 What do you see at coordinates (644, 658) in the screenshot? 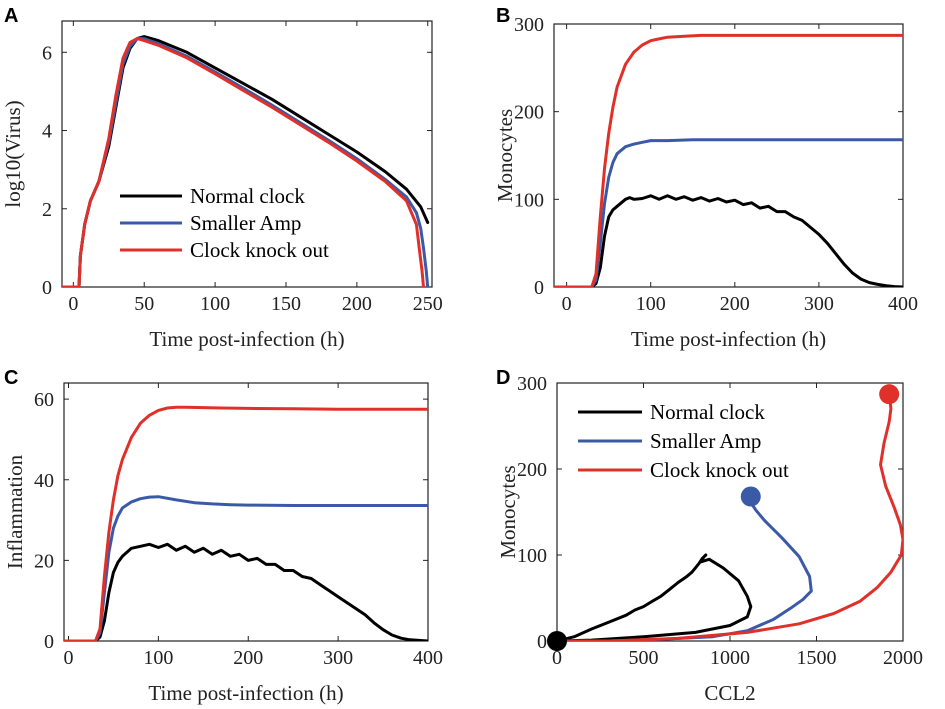
I see `x-tick-label: 500` at bounding box center [644, 658].